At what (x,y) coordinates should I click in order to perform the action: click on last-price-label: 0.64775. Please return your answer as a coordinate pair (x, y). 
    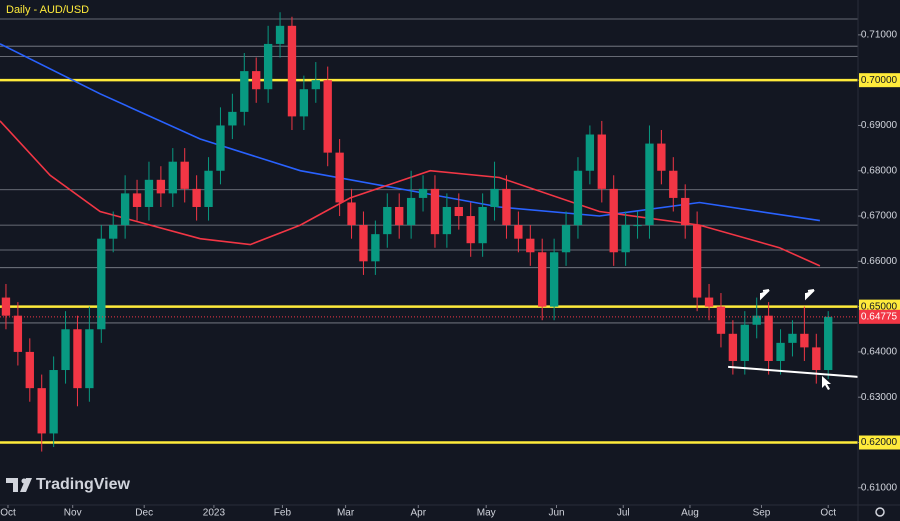
    Looking at the image, I should click on (879, 316).